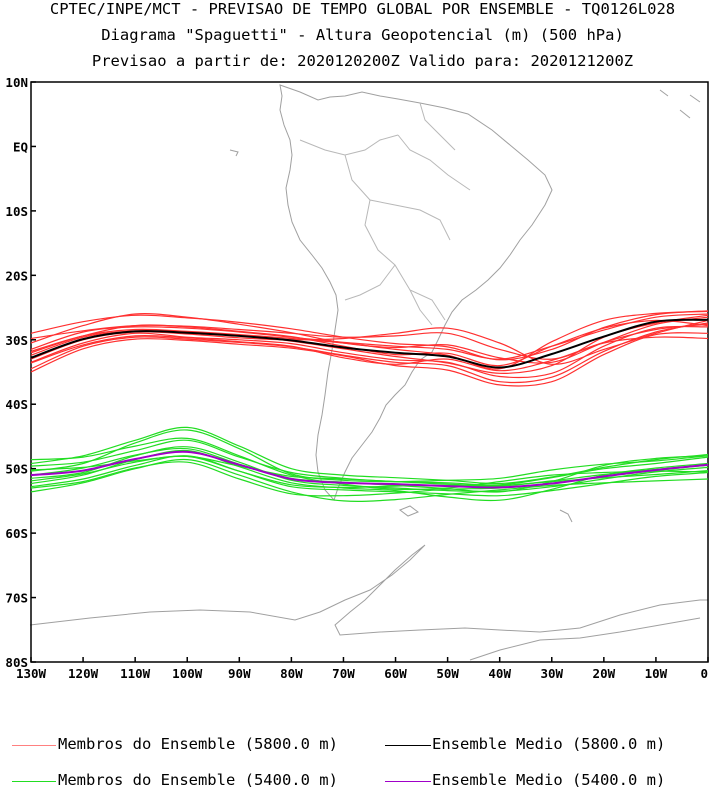  I want to click on lon-tick-label: 100W, so click(187, 673).